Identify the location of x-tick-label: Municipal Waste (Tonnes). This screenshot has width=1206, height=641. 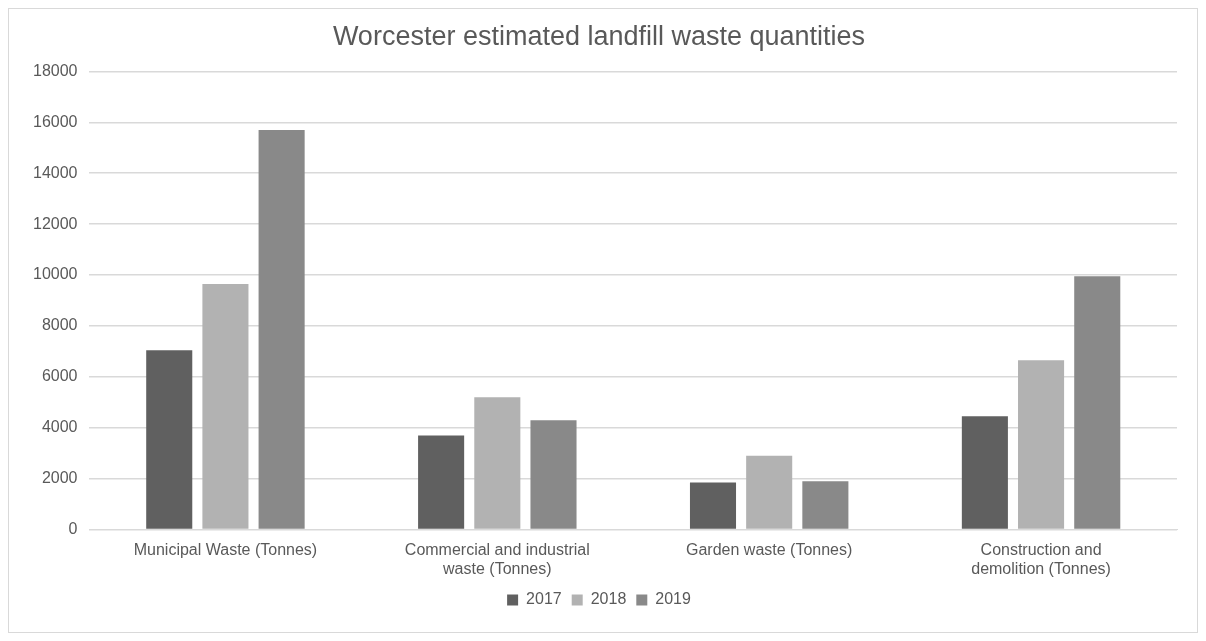
(225, 549).